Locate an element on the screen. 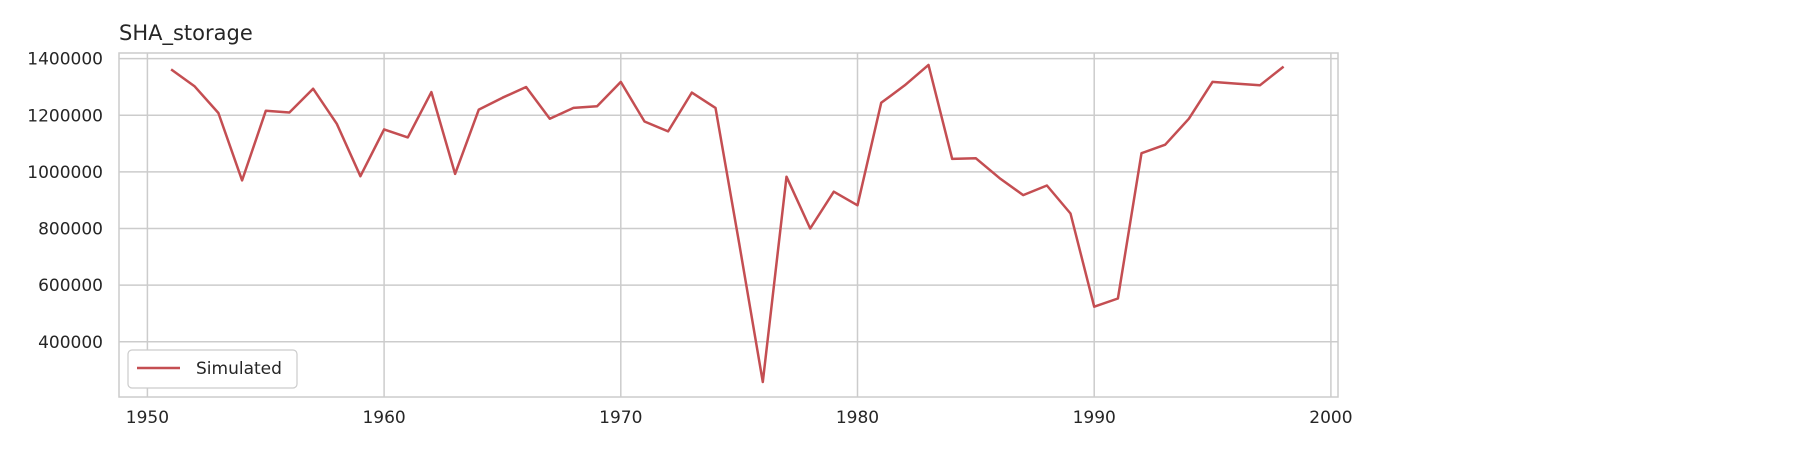  y-tick-label: 1000000 is located at coordinates (65, 173).